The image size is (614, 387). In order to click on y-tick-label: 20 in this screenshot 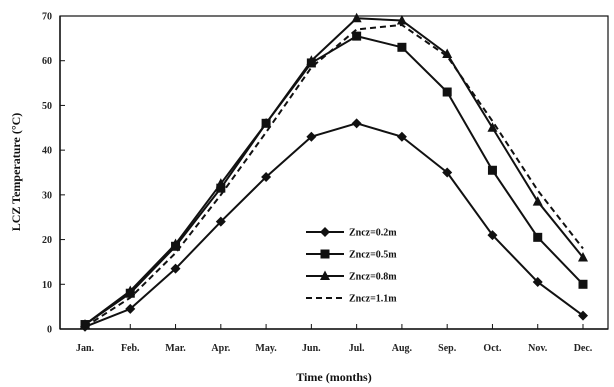, I will do `click(47, 240)`.